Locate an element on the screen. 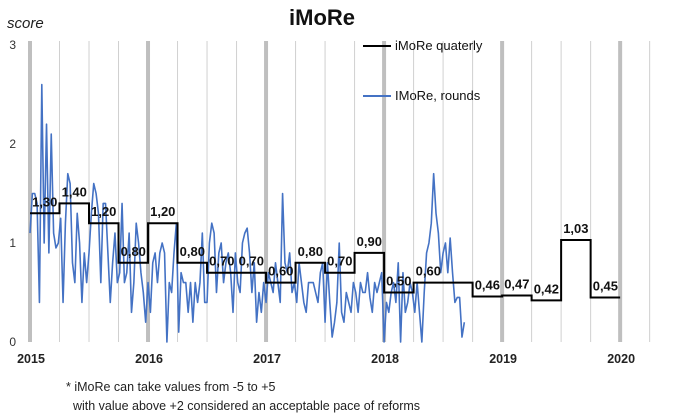  y-tick-label: 2 is located at coordinates (12, 144).